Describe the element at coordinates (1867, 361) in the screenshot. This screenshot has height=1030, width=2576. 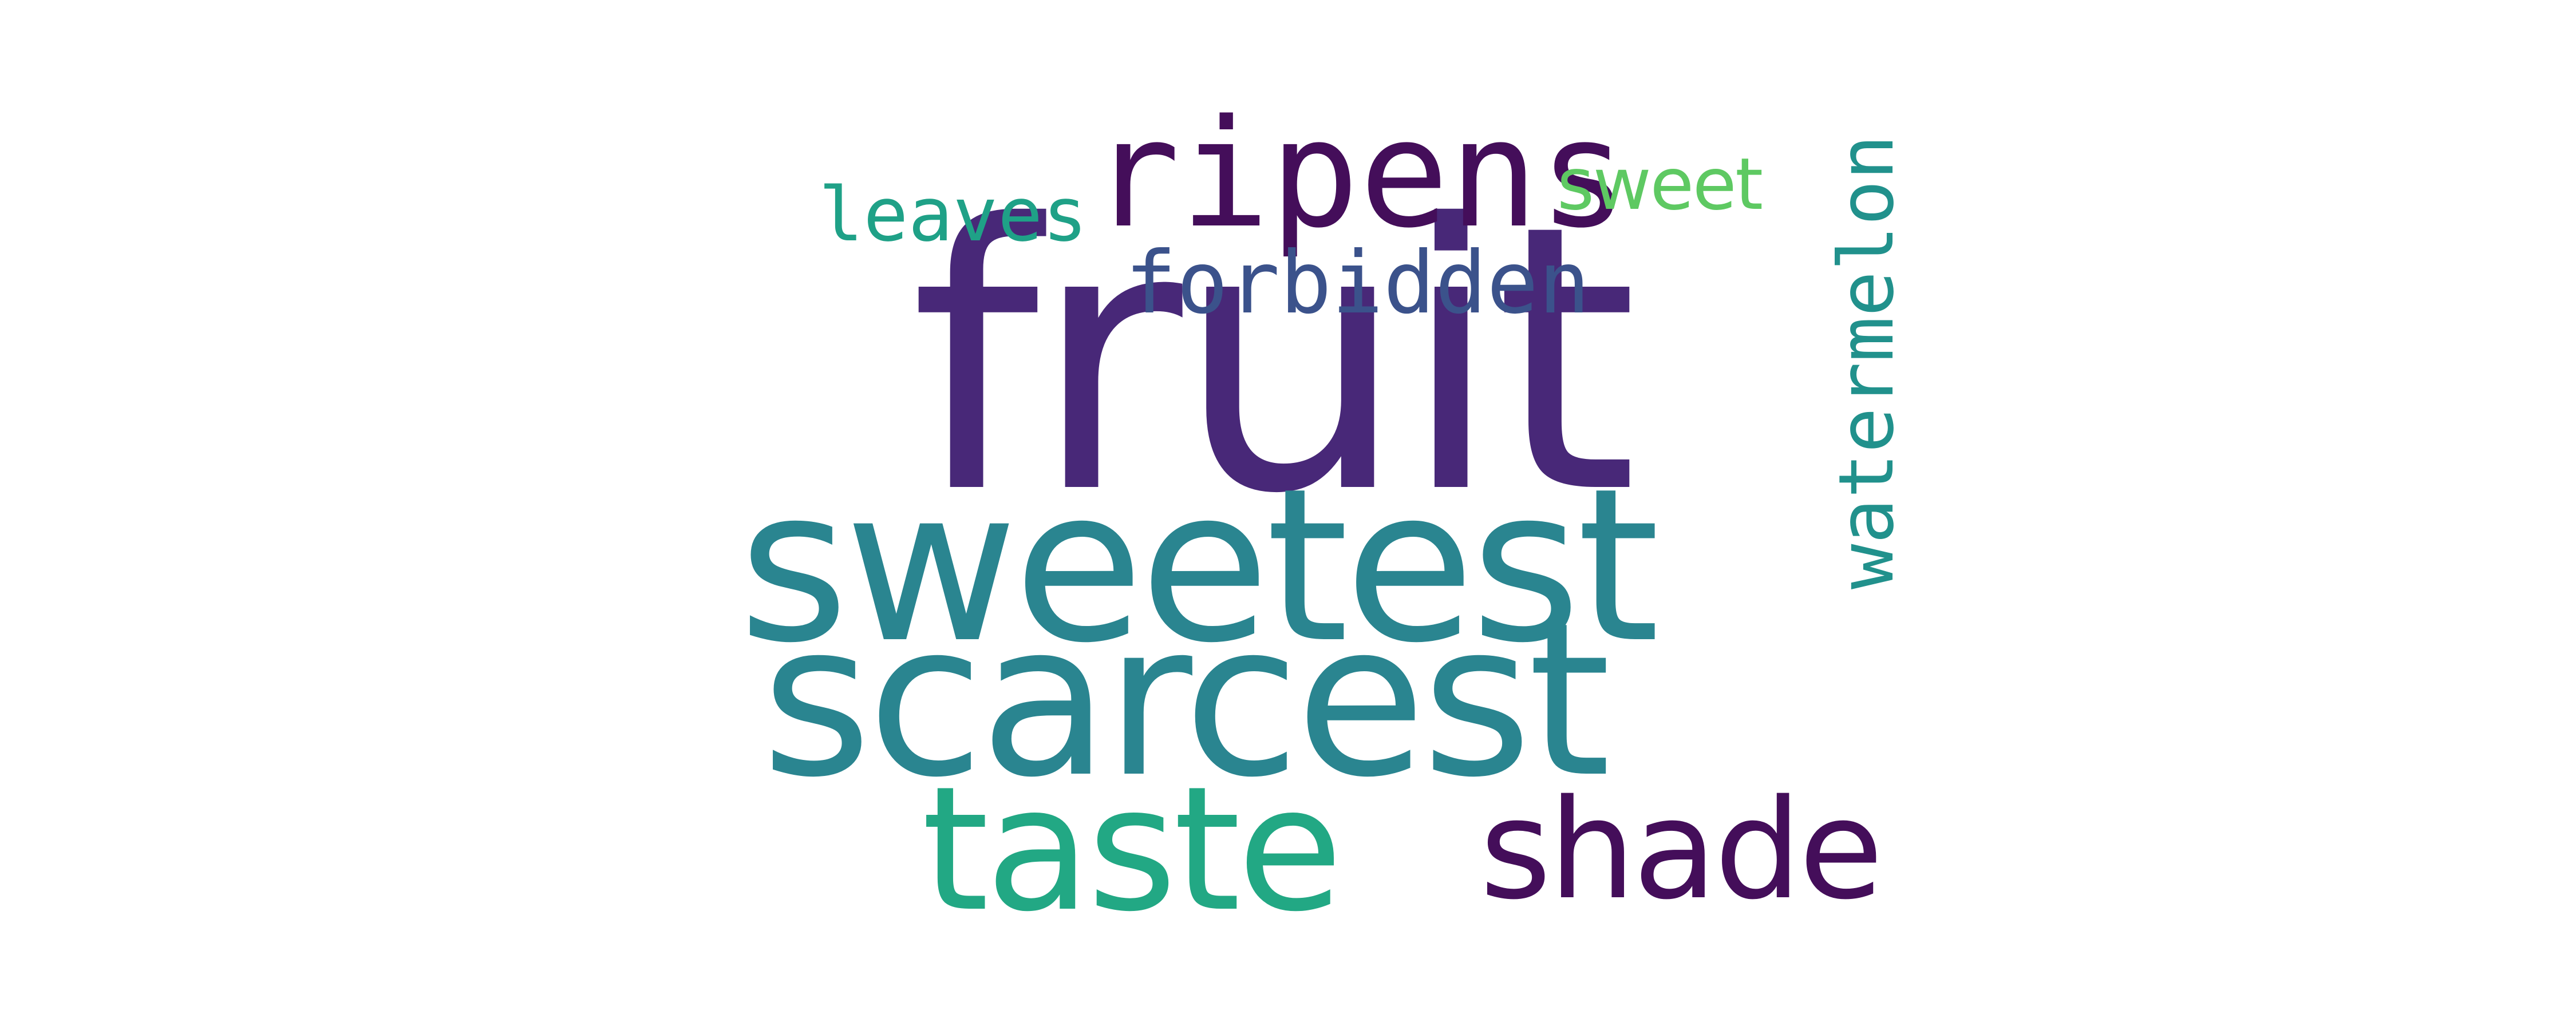
I see `word-watermelon: watermelon` at that location.